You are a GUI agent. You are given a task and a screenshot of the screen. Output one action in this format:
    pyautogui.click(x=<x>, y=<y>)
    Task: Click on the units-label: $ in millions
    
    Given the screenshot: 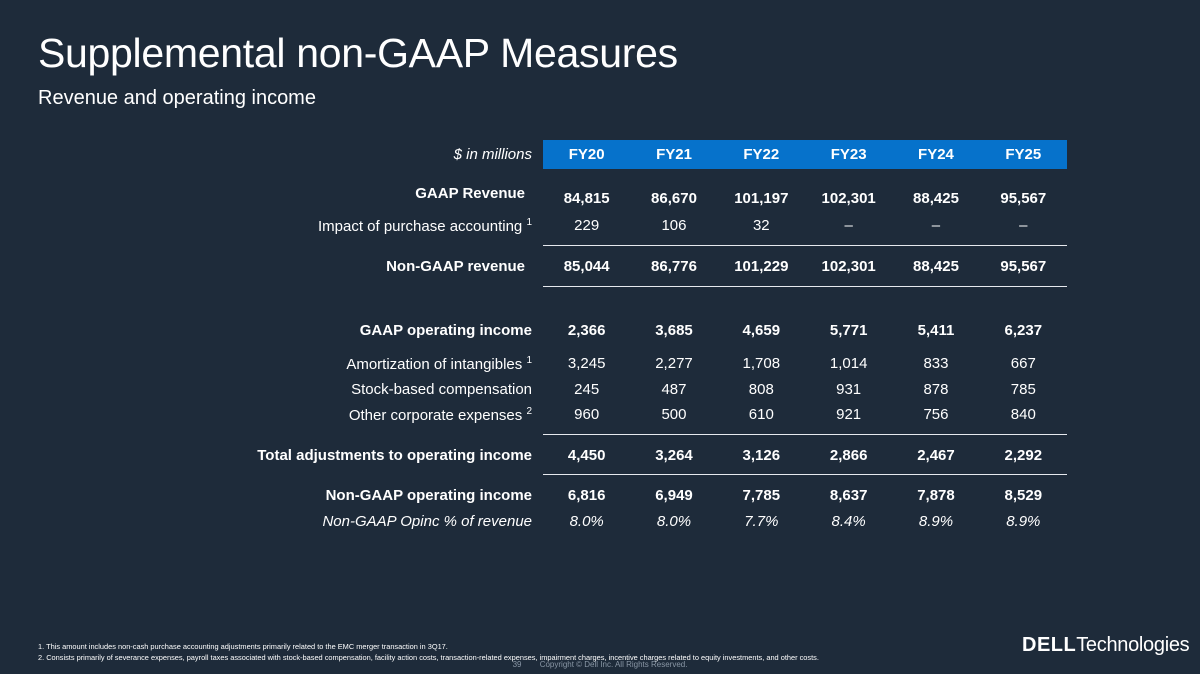 What is the action you would take?
    pyautogui.click(x=492, y=154)
    